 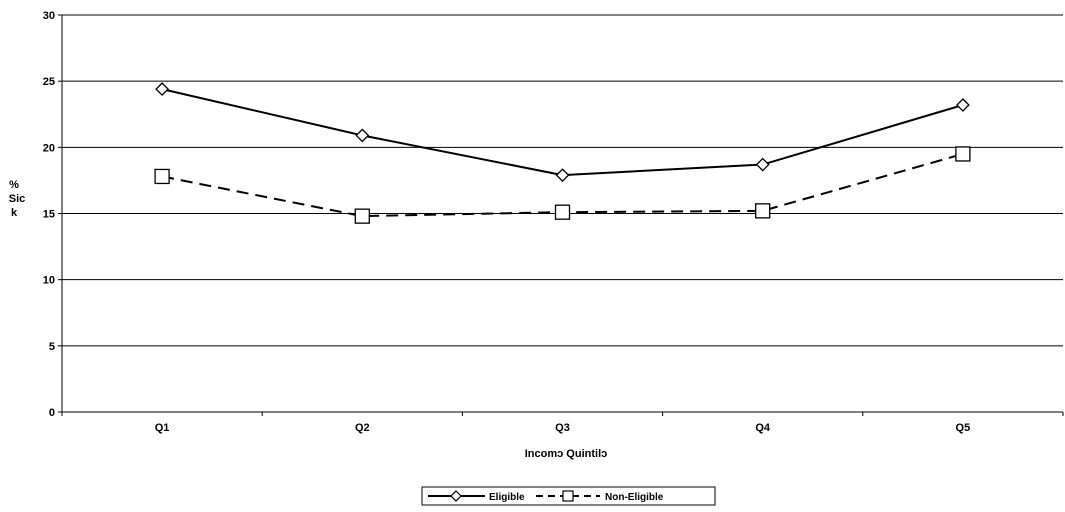 What do you see at coordinates (963, 154) in the screenshot?
I see `point-non-eligible-q5` at bounding box center [963, 154].